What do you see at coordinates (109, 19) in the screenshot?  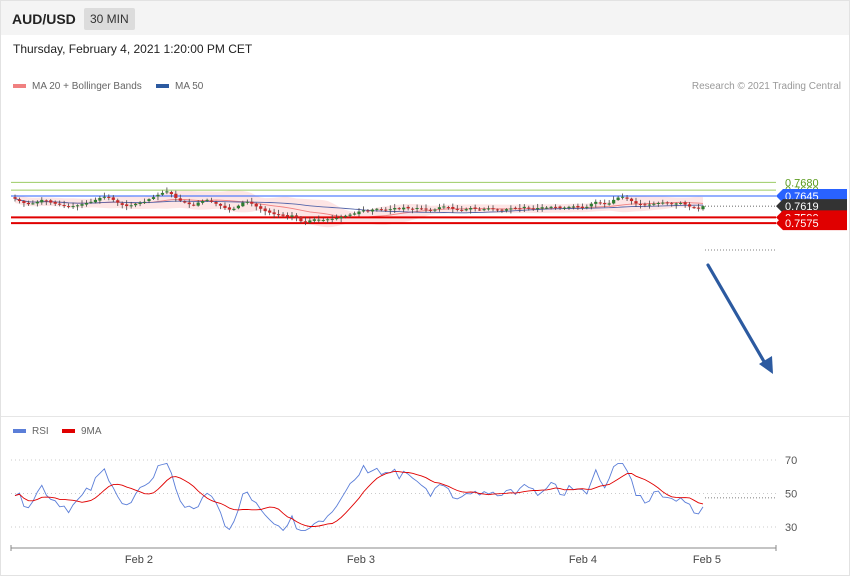 I see `timeframe-badge: 30 MIN` at bounding box center [109, 19].